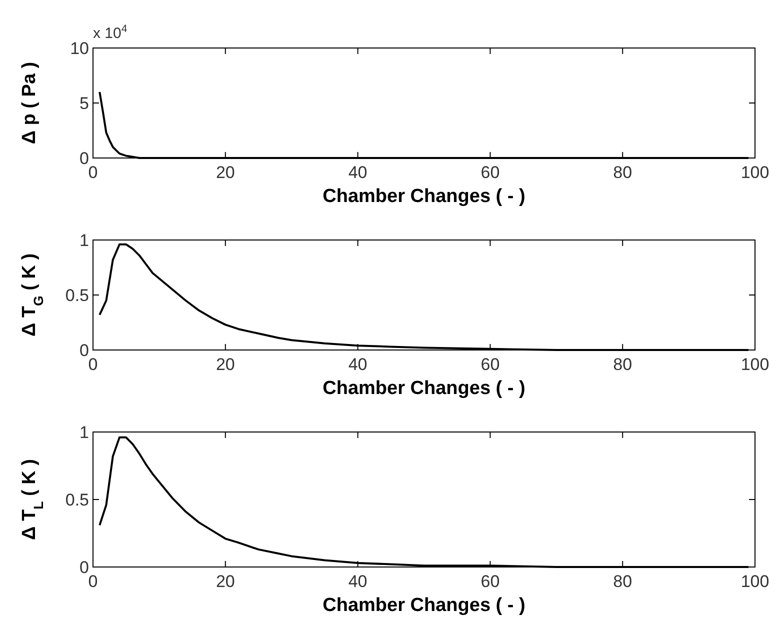  What do you see at coordinates (79, 48) in the screenshot?
I see `y-tick-label: 10` at bounding box center [79, 48].